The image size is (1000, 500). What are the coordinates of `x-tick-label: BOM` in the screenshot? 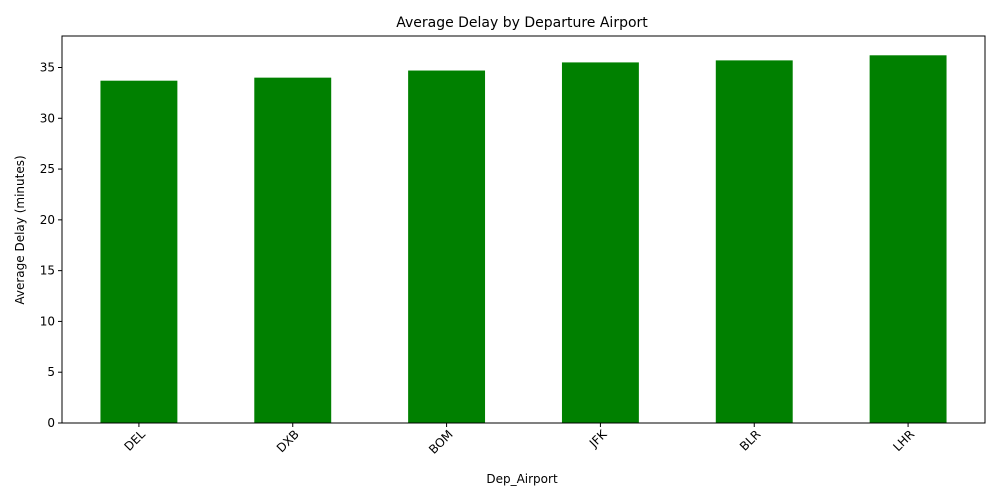 It's located at (441, 442).